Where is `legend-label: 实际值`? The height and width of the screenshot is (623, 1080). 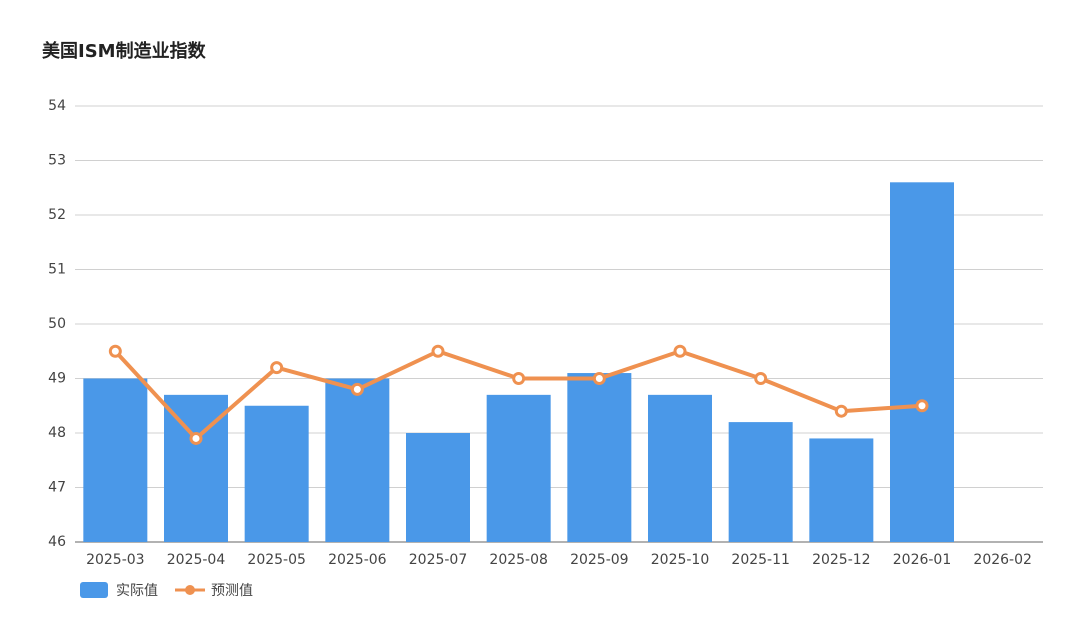 legend-label: 实际值 is located at coordinates (137, 591).